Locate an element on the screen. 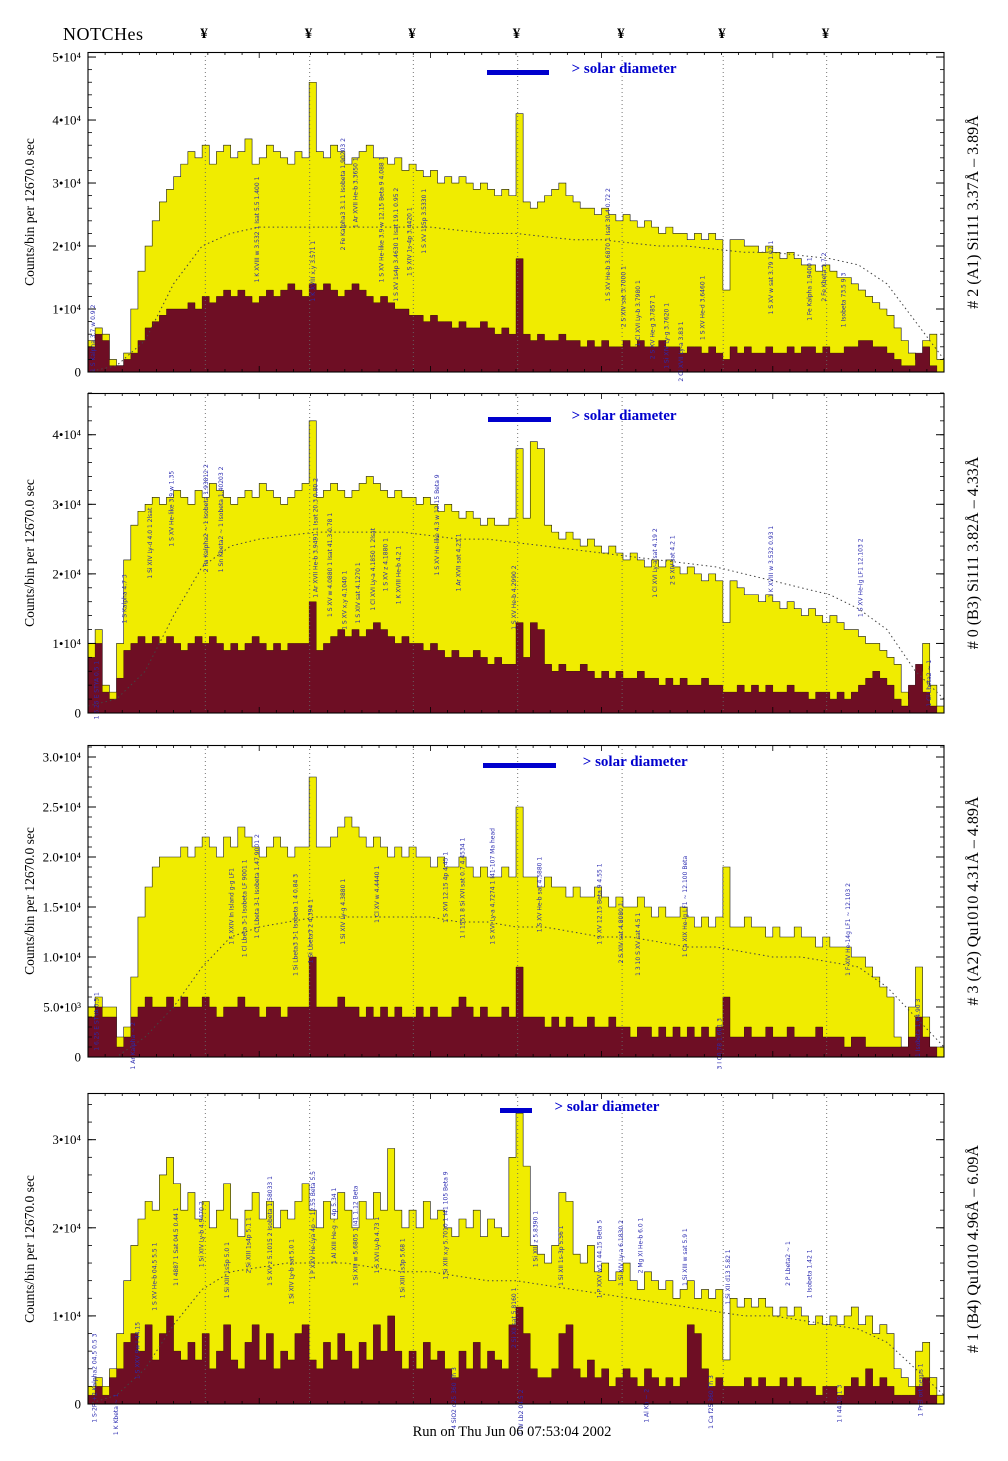 This screenshot has width=1008, height=1461. svg-text: 1 Ar Kalpha ~ 2 is located at coordinates (133, 1046).